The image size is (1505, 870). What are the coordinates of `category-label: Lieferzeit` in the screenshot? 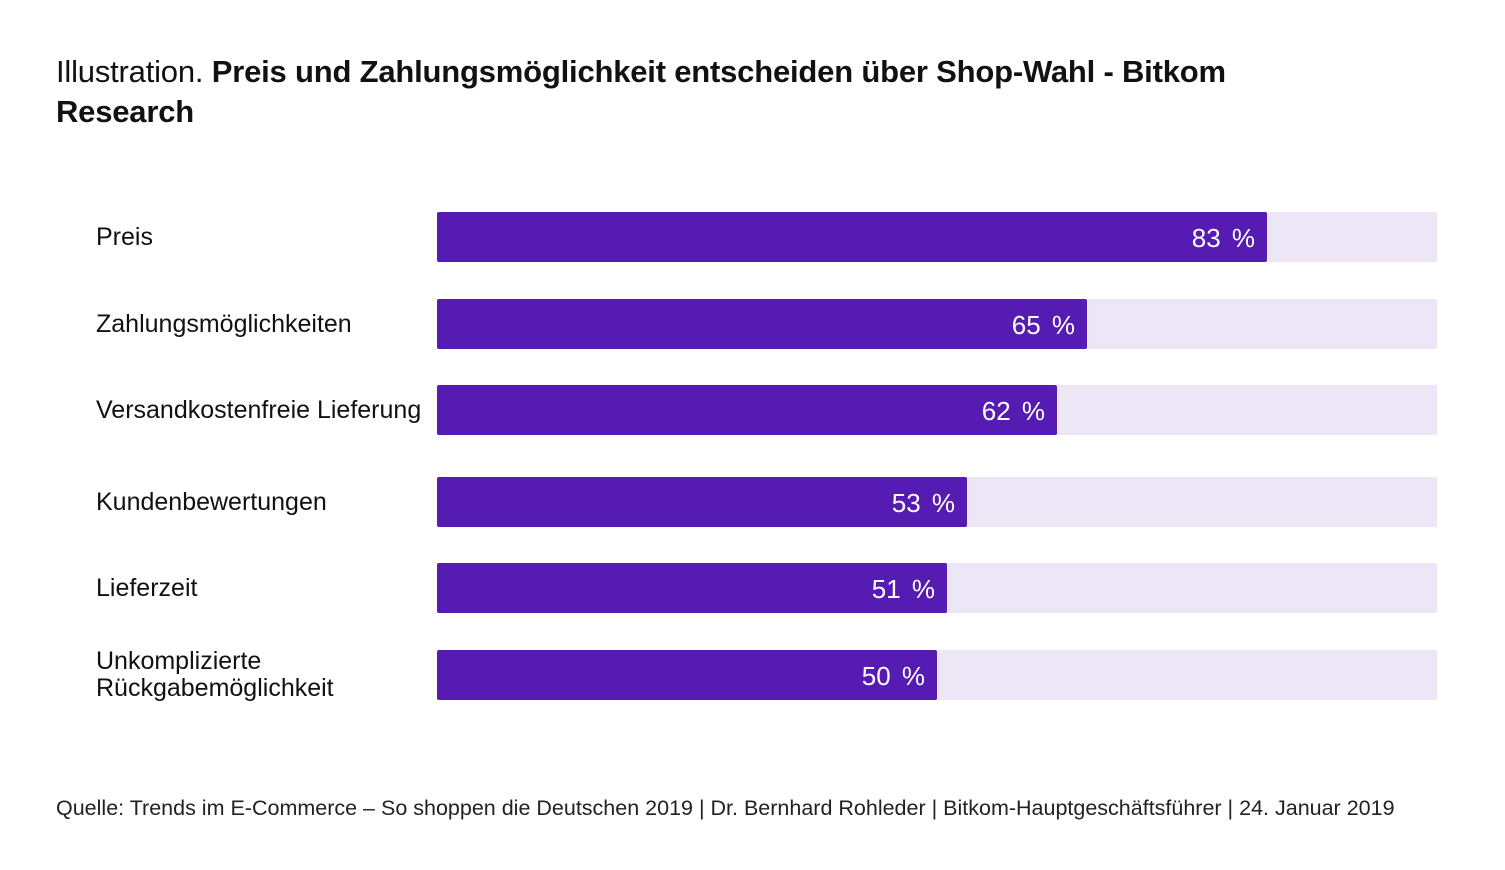 It's located at (147, 587).